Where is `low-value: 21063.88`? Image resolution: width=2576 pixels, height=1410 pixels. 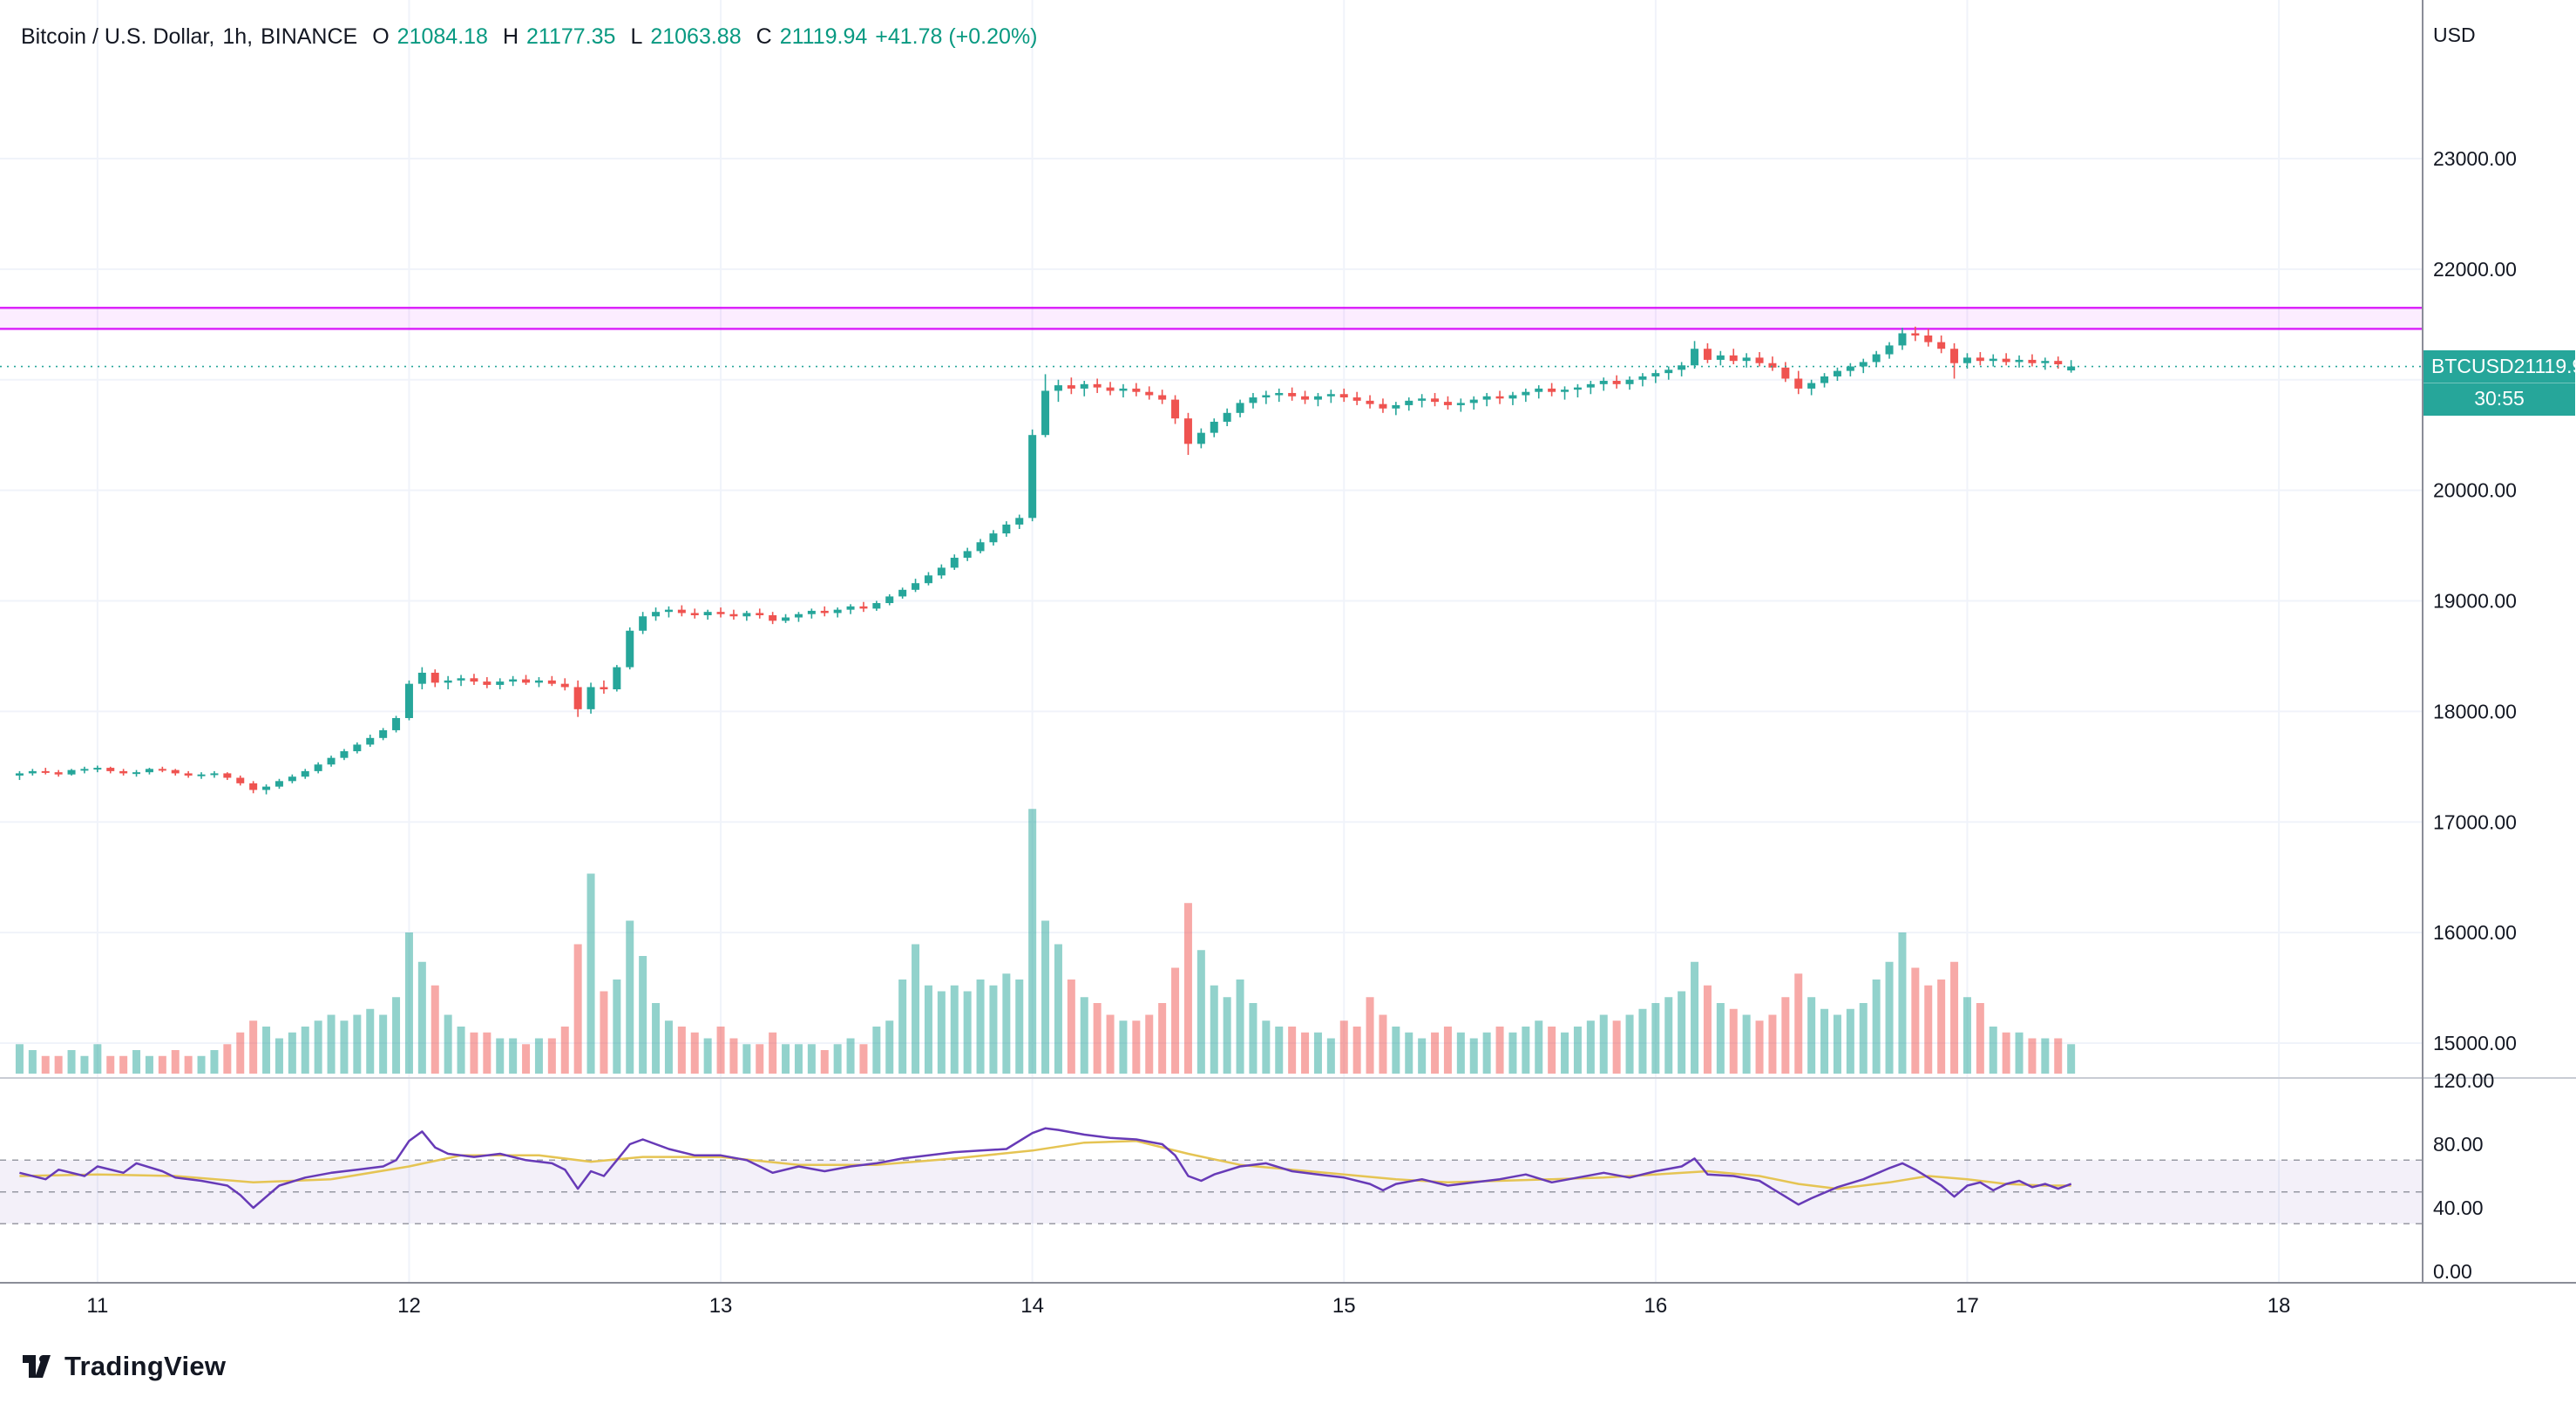
low-value: 21063.88 is located at coordinates (696, 36).